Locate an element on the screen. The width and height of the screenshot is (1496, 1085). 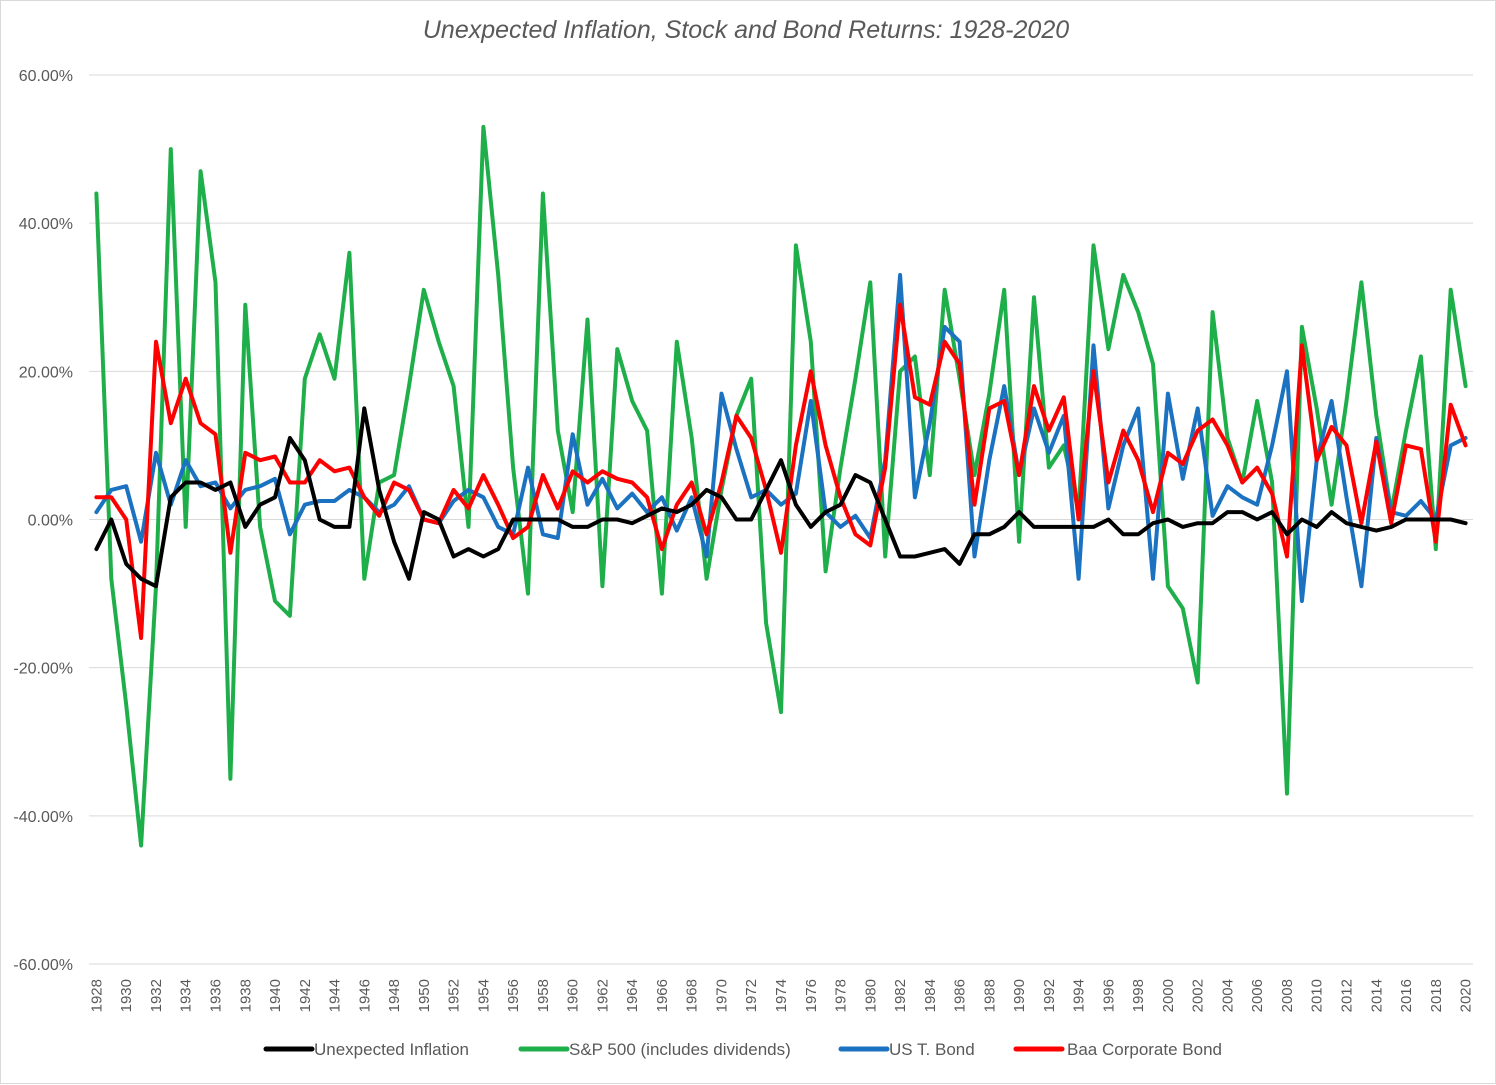
x-tick-label: 1986 is located at coordinates (960, 995).